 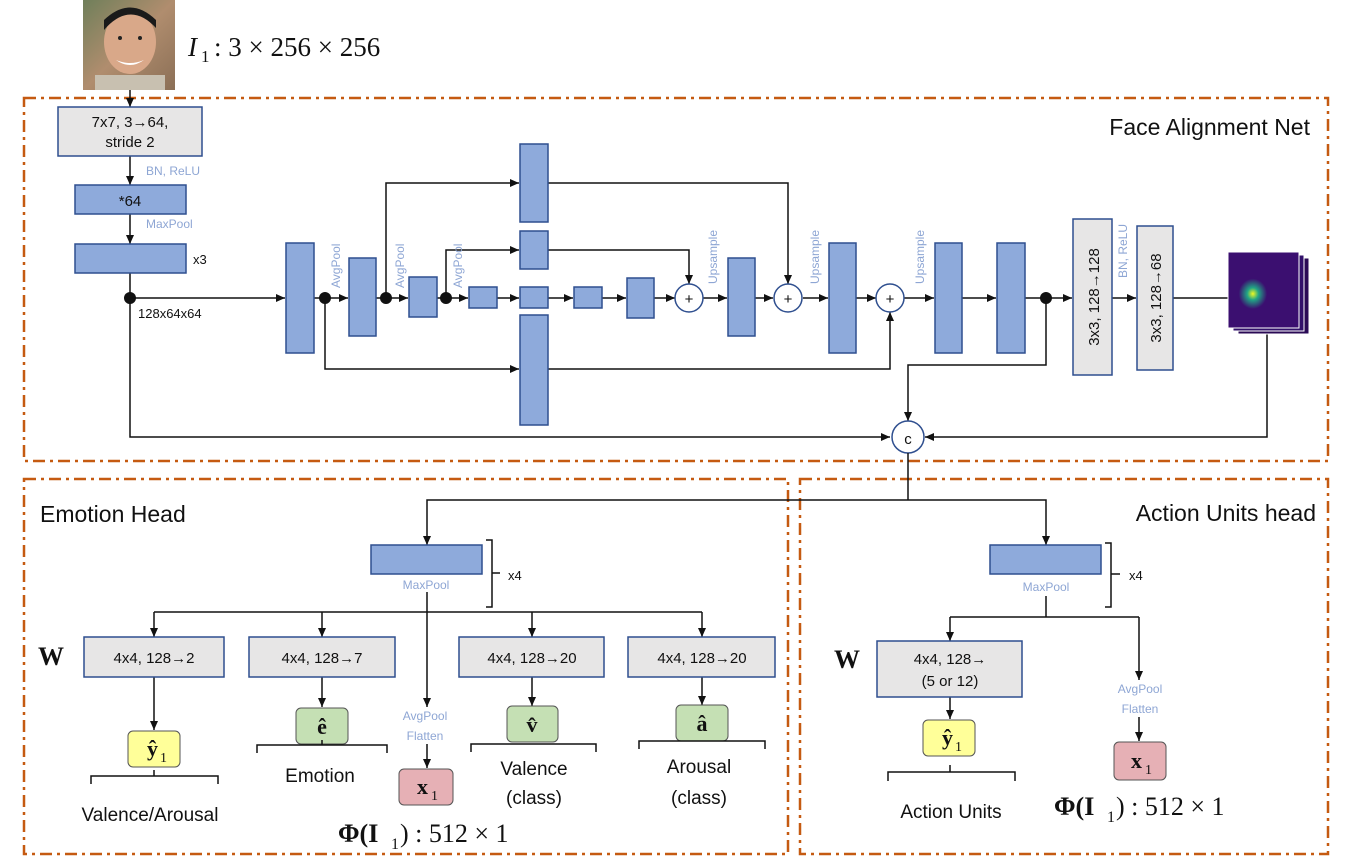 I want to click on y1-sub: 1, so click(x=163, y=758).